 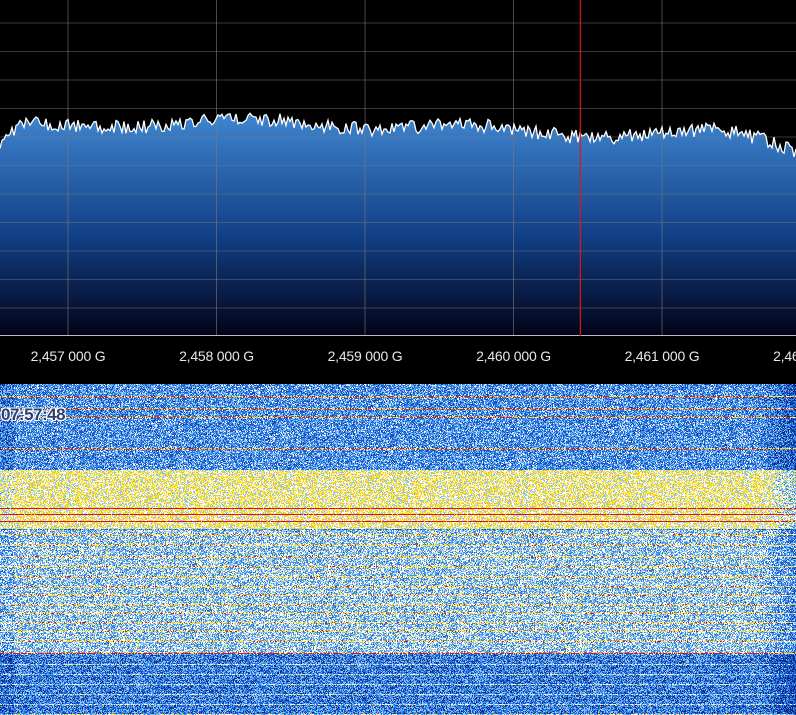 I want to click on frequency-tick-label: 2,461 000 G, so click(x=662, y=356).